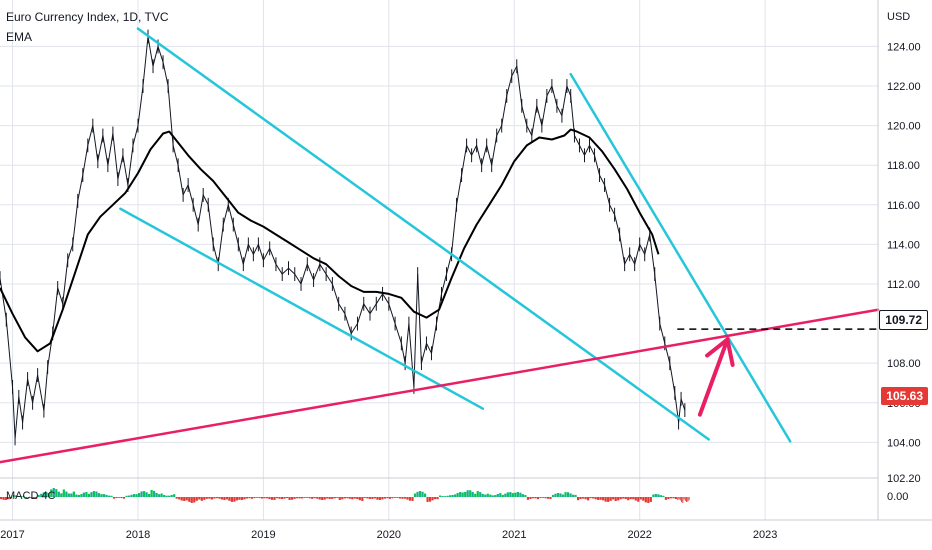 This screenshot has height=550, width=932. What do you see at coordinates (898, 17) in the screenshot?
I see `currency-label: USD` at bounding box center [898, 17].